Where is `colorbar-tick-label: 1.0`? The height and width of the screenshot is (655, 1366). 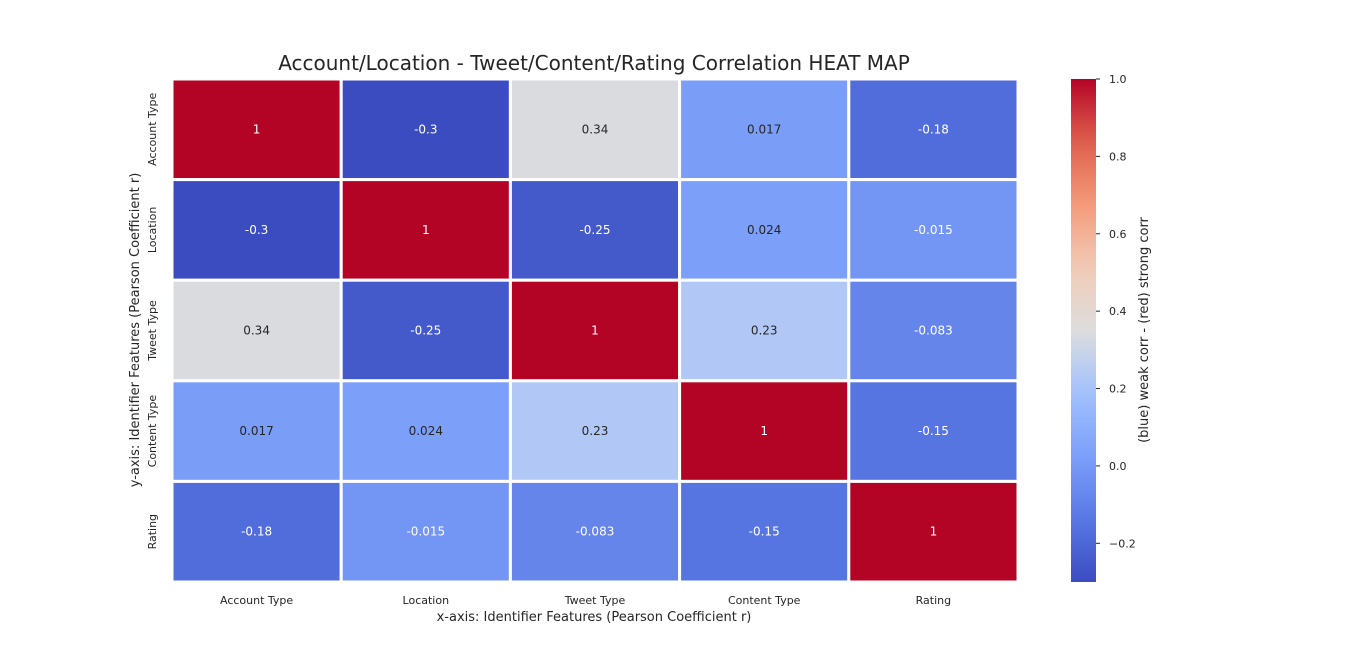 colorbar-tick-label: 1.0 is located at coordinates (1118, 79).